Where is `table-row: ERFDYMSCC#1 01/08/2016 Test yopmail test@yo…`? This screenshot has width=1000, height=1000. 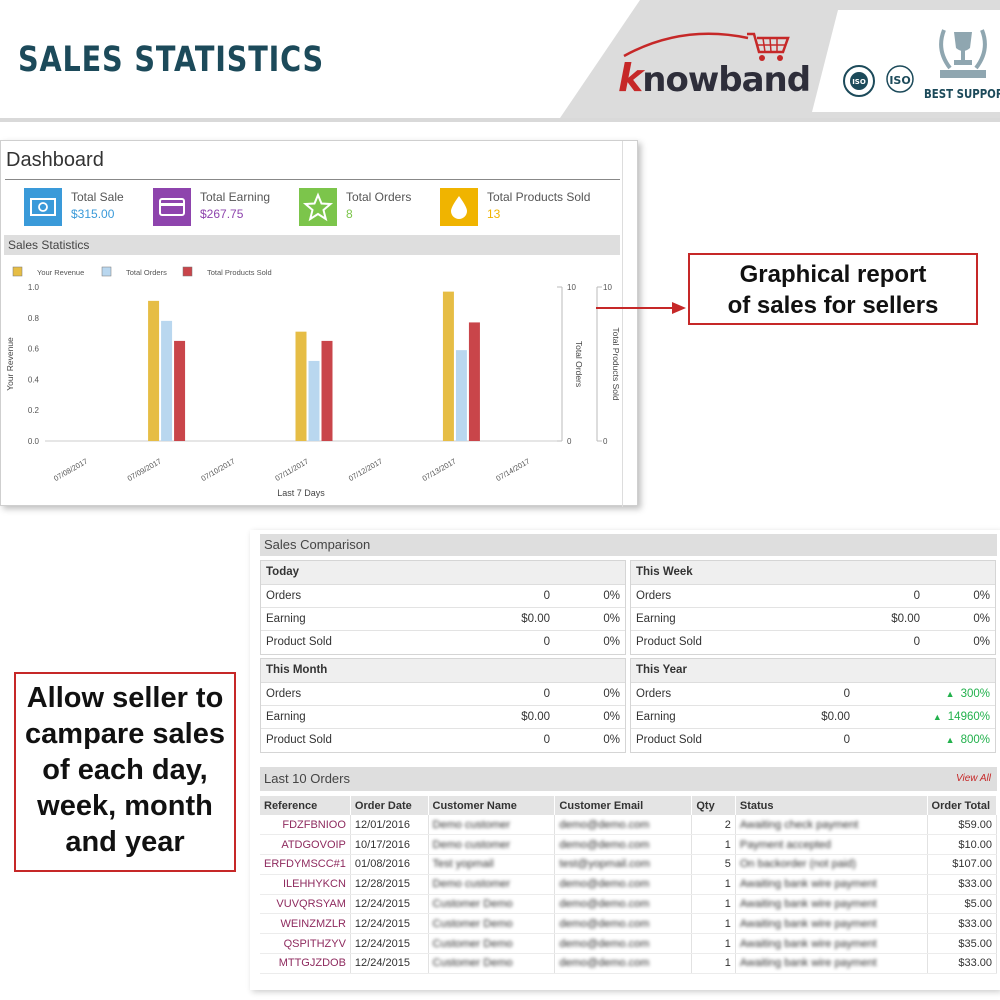
table-row: ERFDYMSCC#1 01/08/2016 Test yopmail test@yo… is located at coordinates (629, 864).